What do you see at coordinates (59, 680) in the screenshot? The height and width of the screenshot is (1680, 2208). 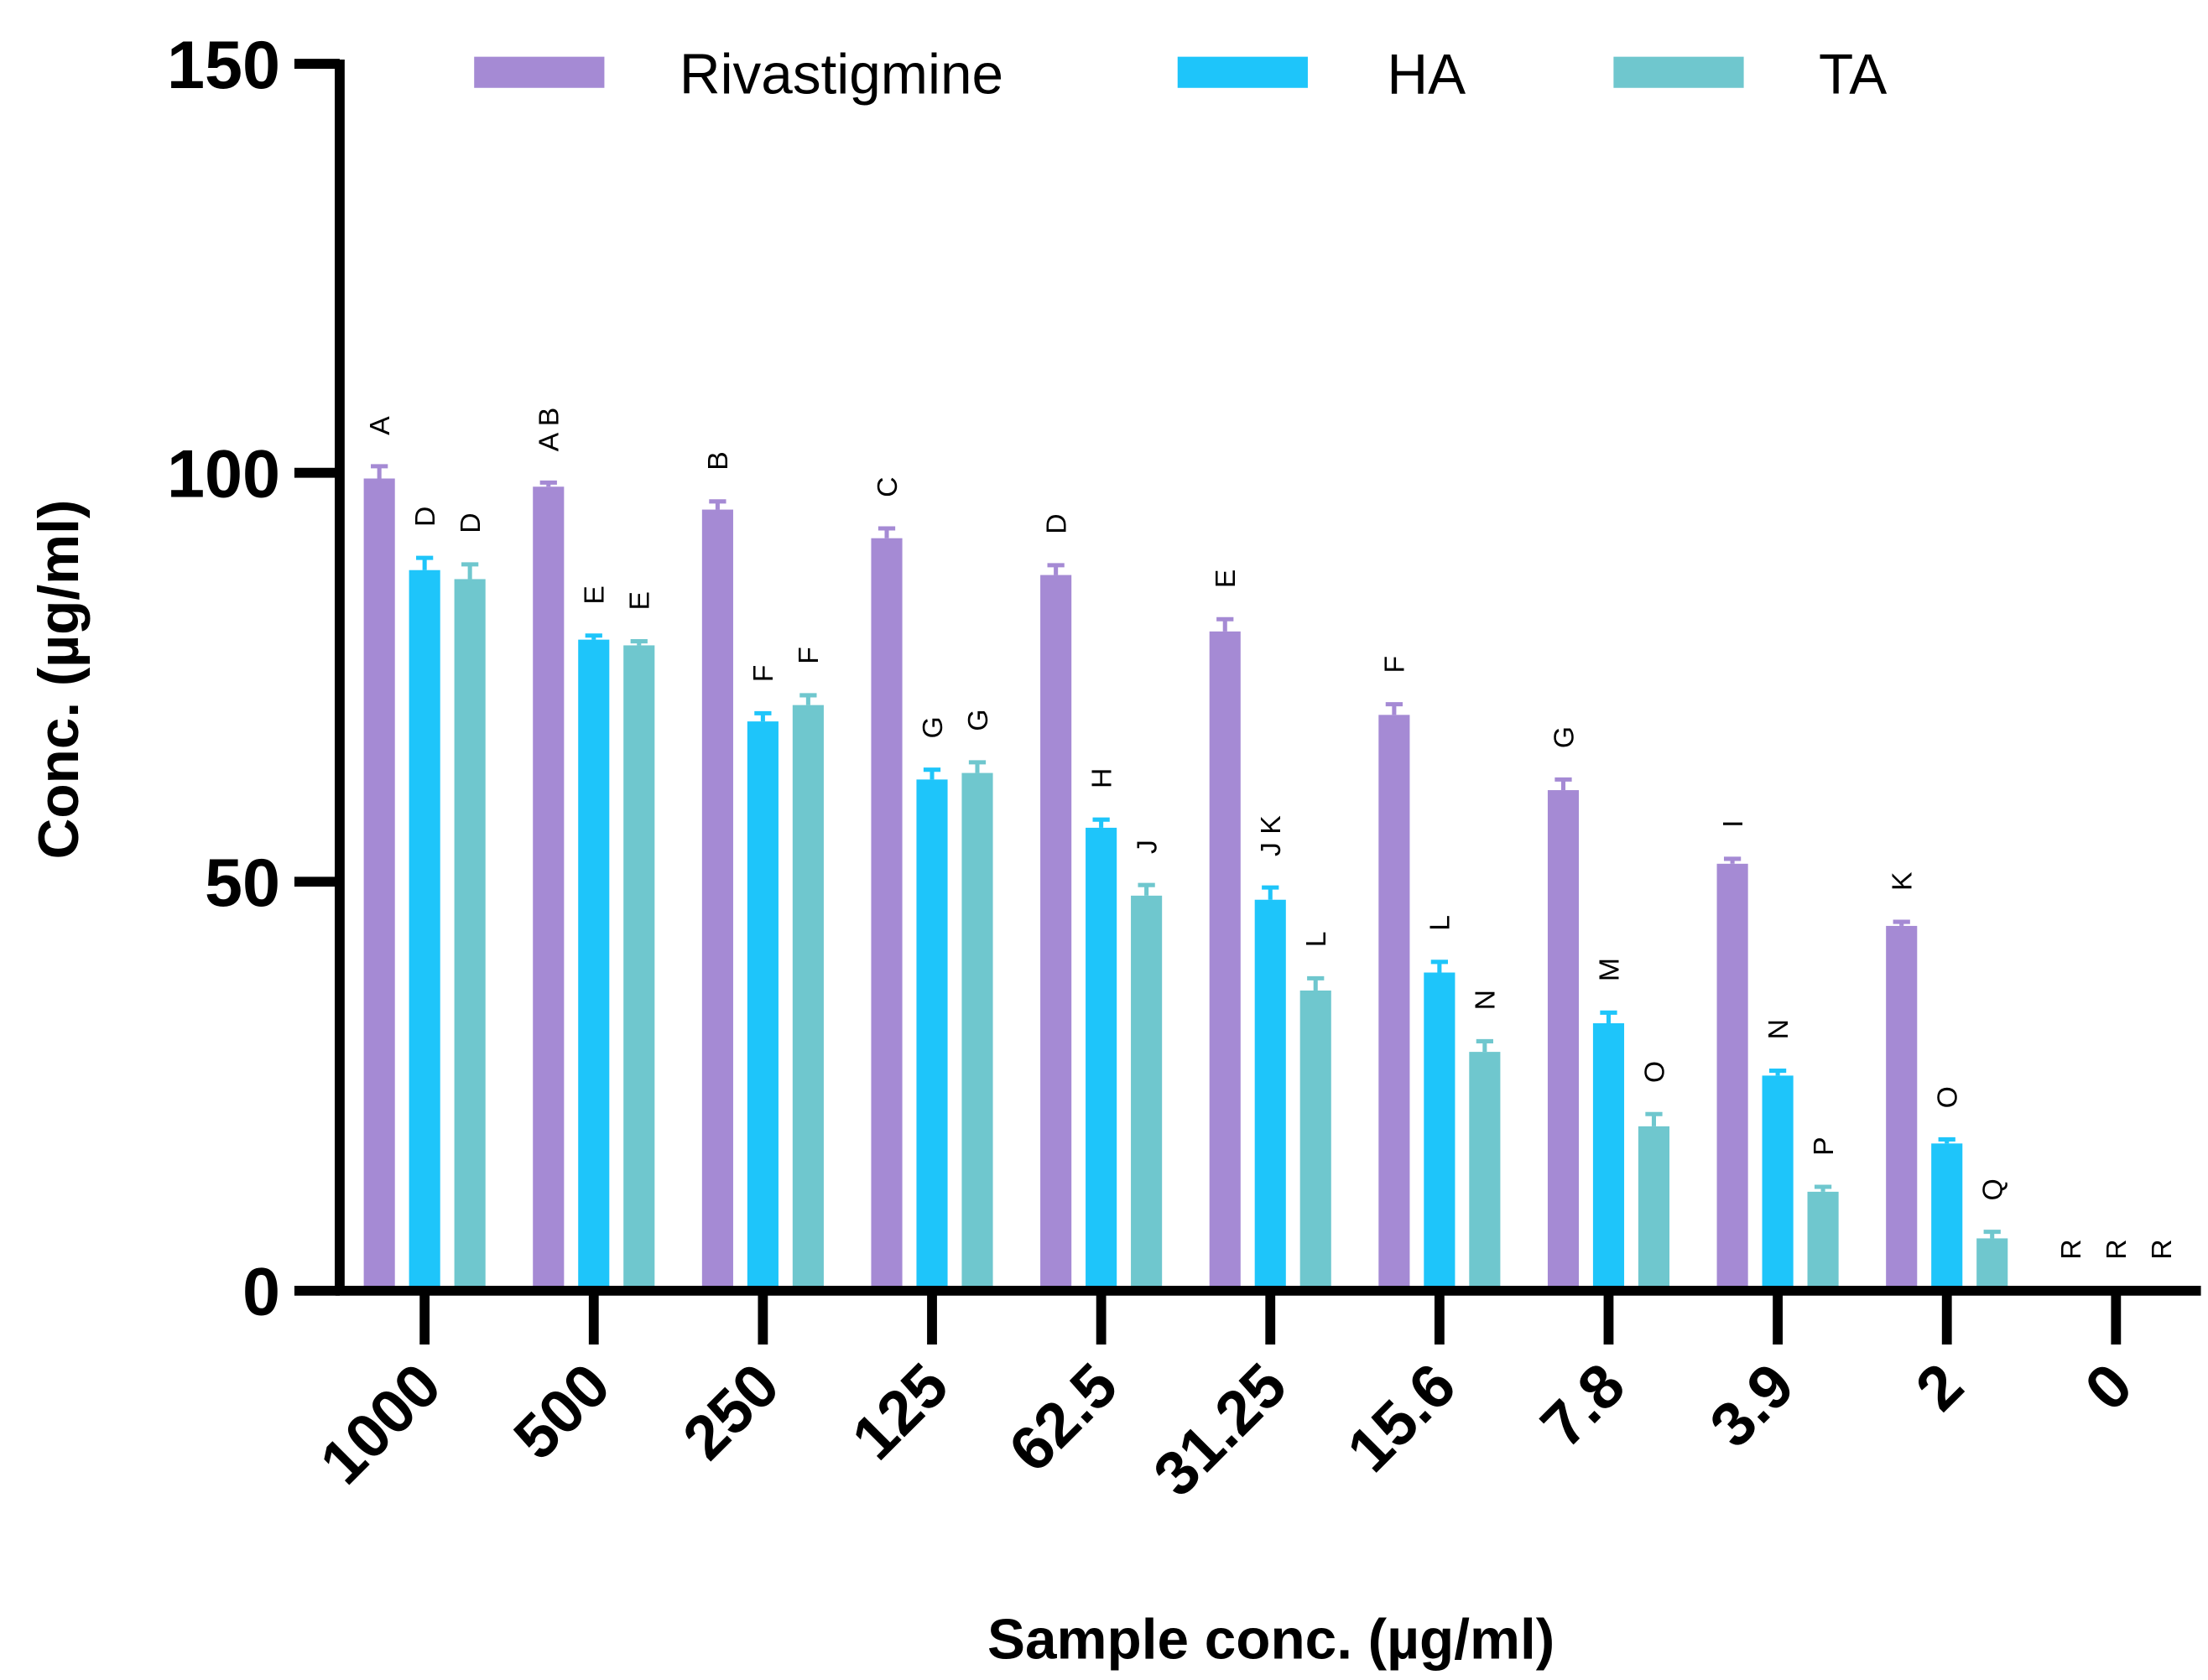 I see `y-axis-label: Conc. (µg/ml)` at bounding box center [59, 680].